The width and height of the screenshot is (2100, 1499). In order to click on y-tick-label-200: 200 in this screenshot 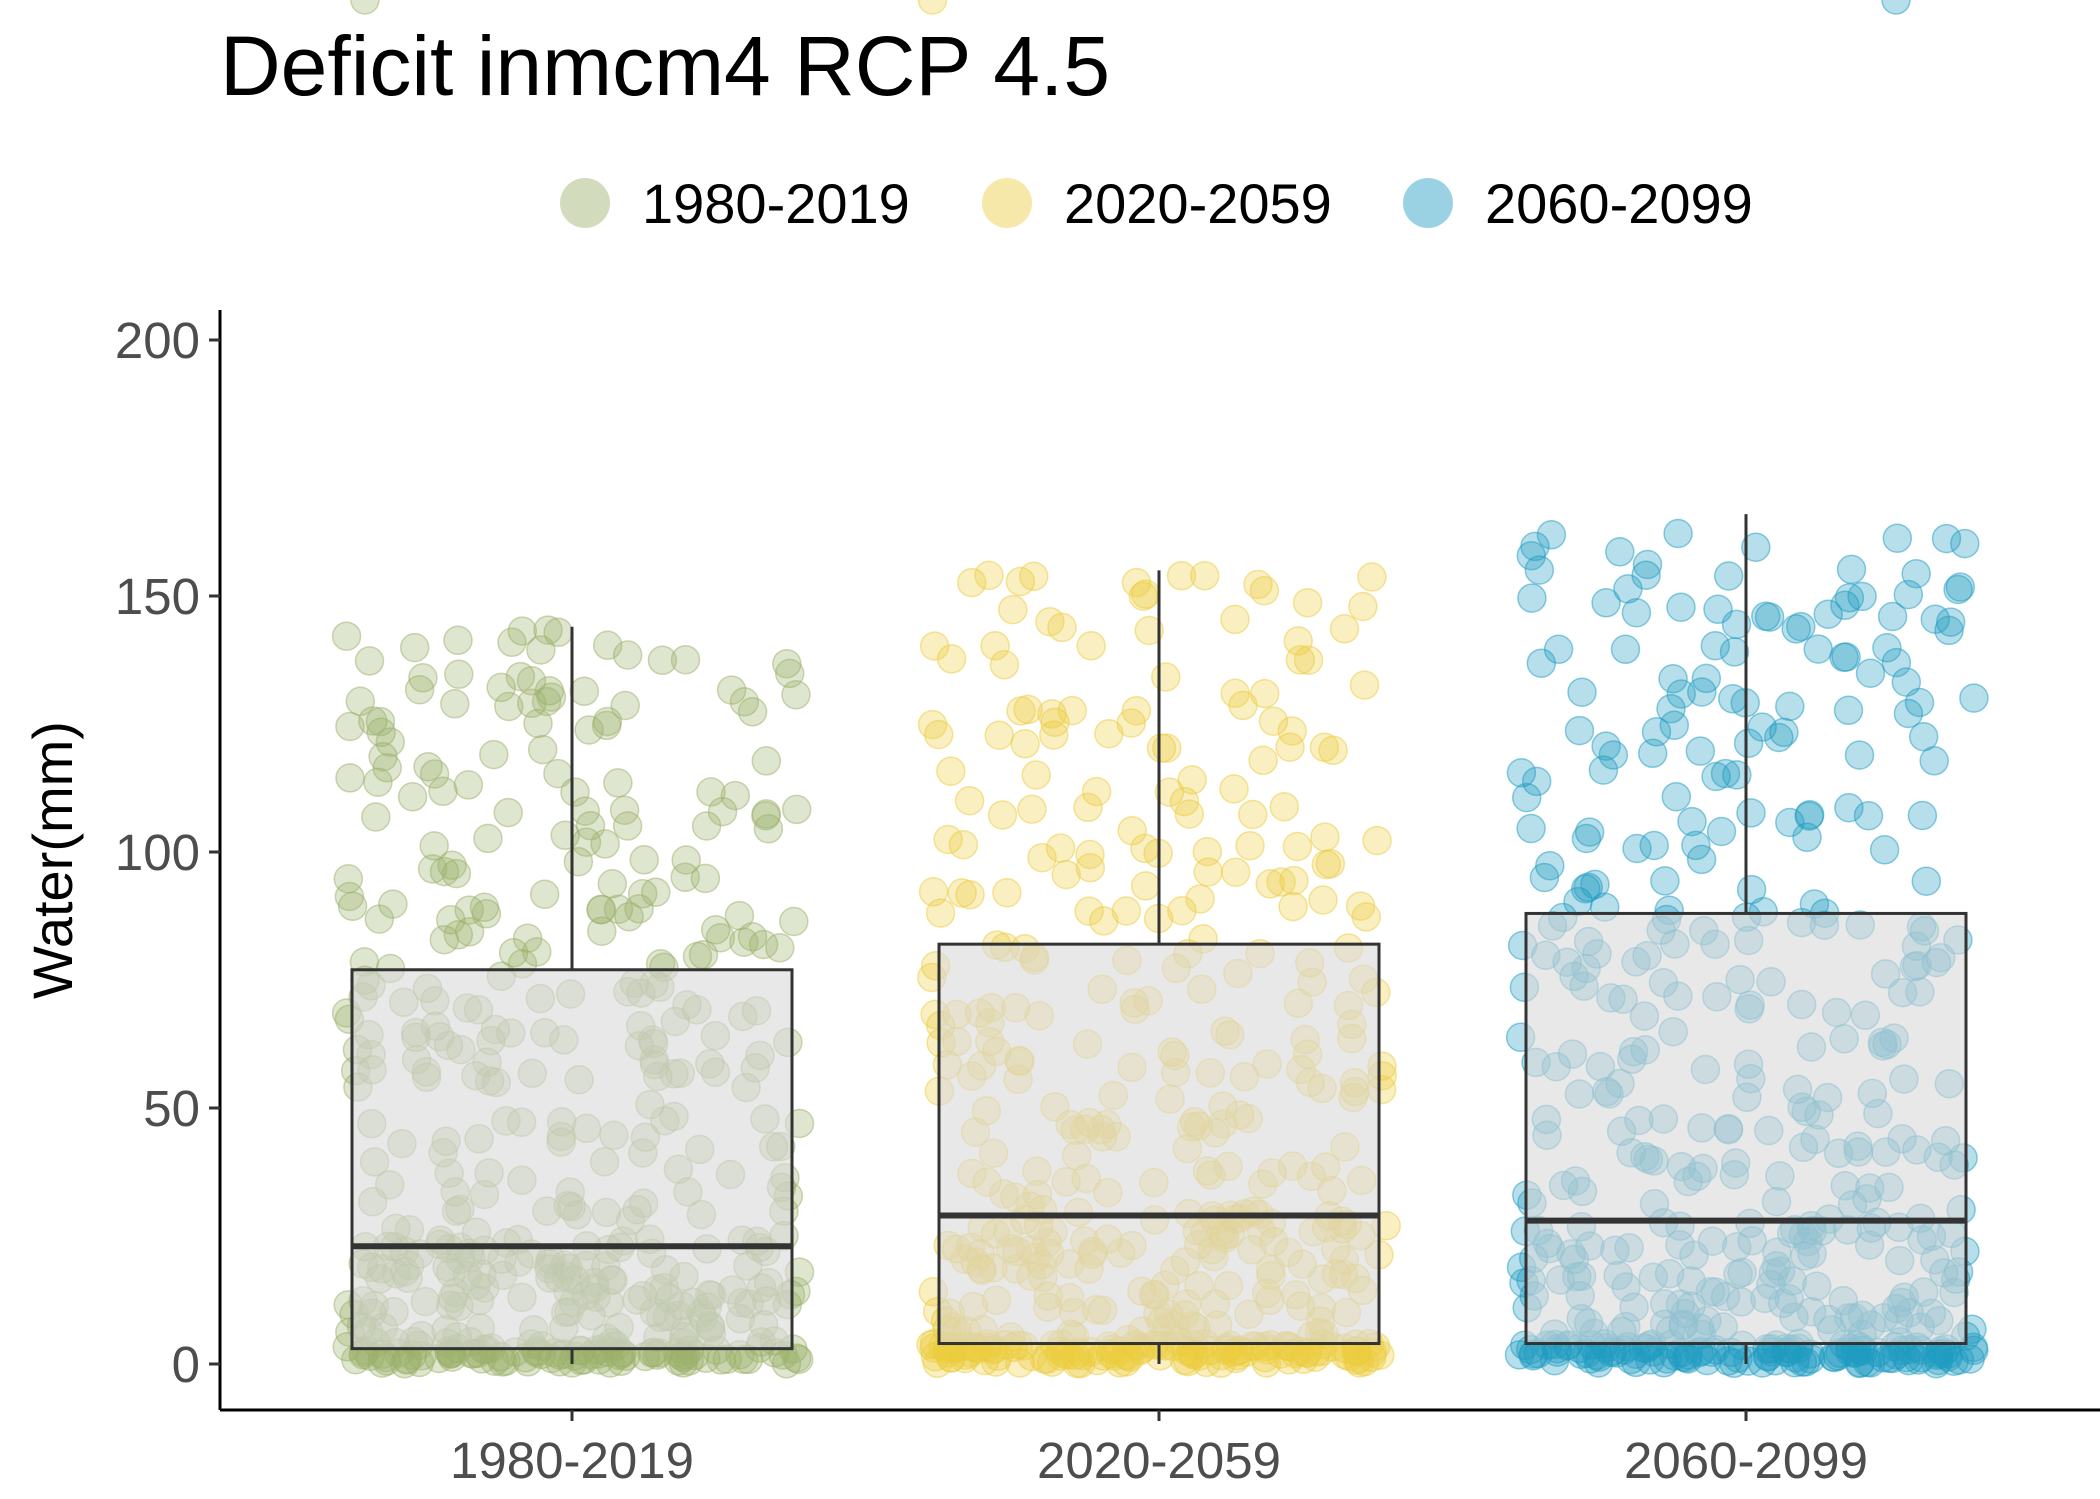, I will do `click(157, 340)`.